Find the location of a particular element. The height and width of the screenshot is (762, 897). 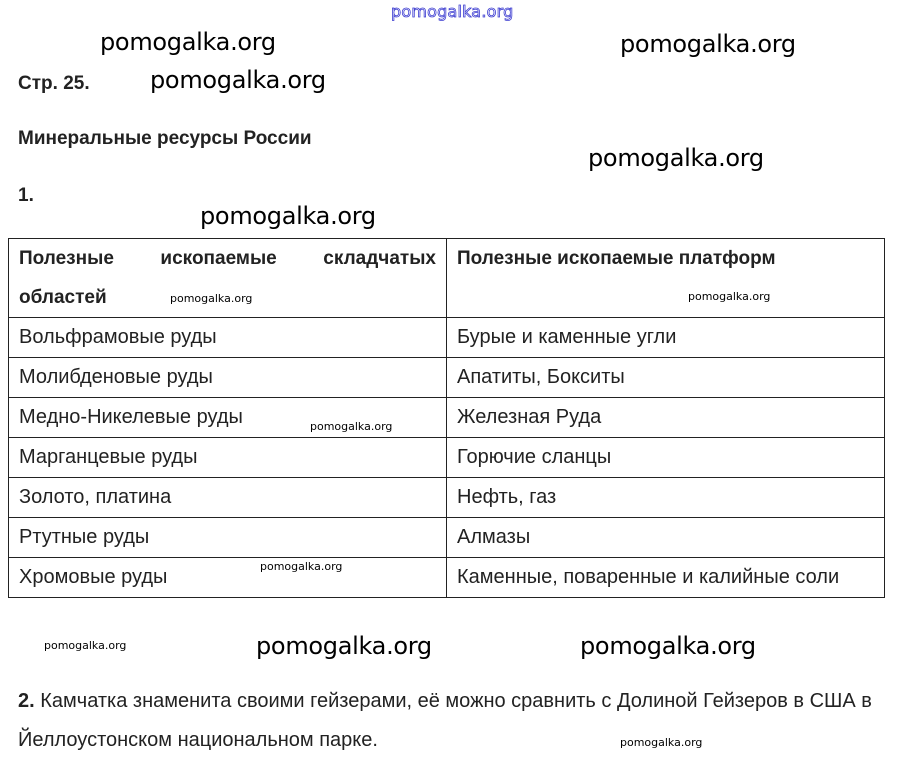

table-row: Золото, платина Нефть, газ is located at coordinates (446, 497).